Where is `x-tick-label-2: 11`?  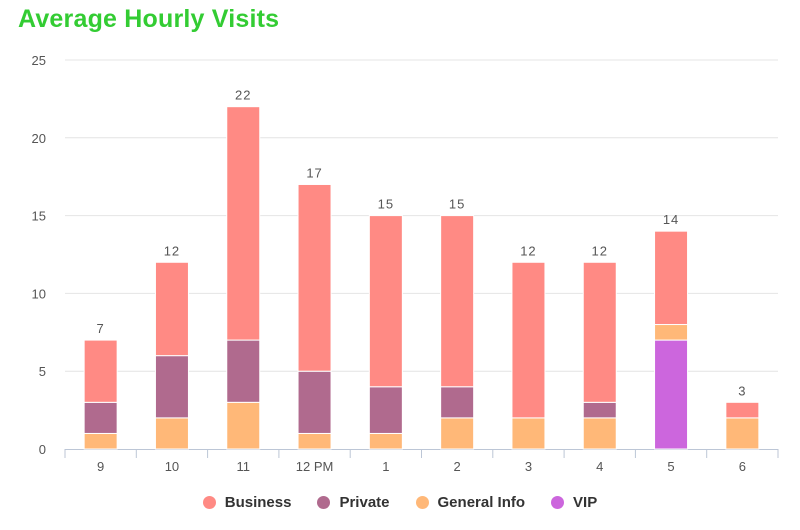 x-tick-label-2: 11 is located at coordinates (244, 466).